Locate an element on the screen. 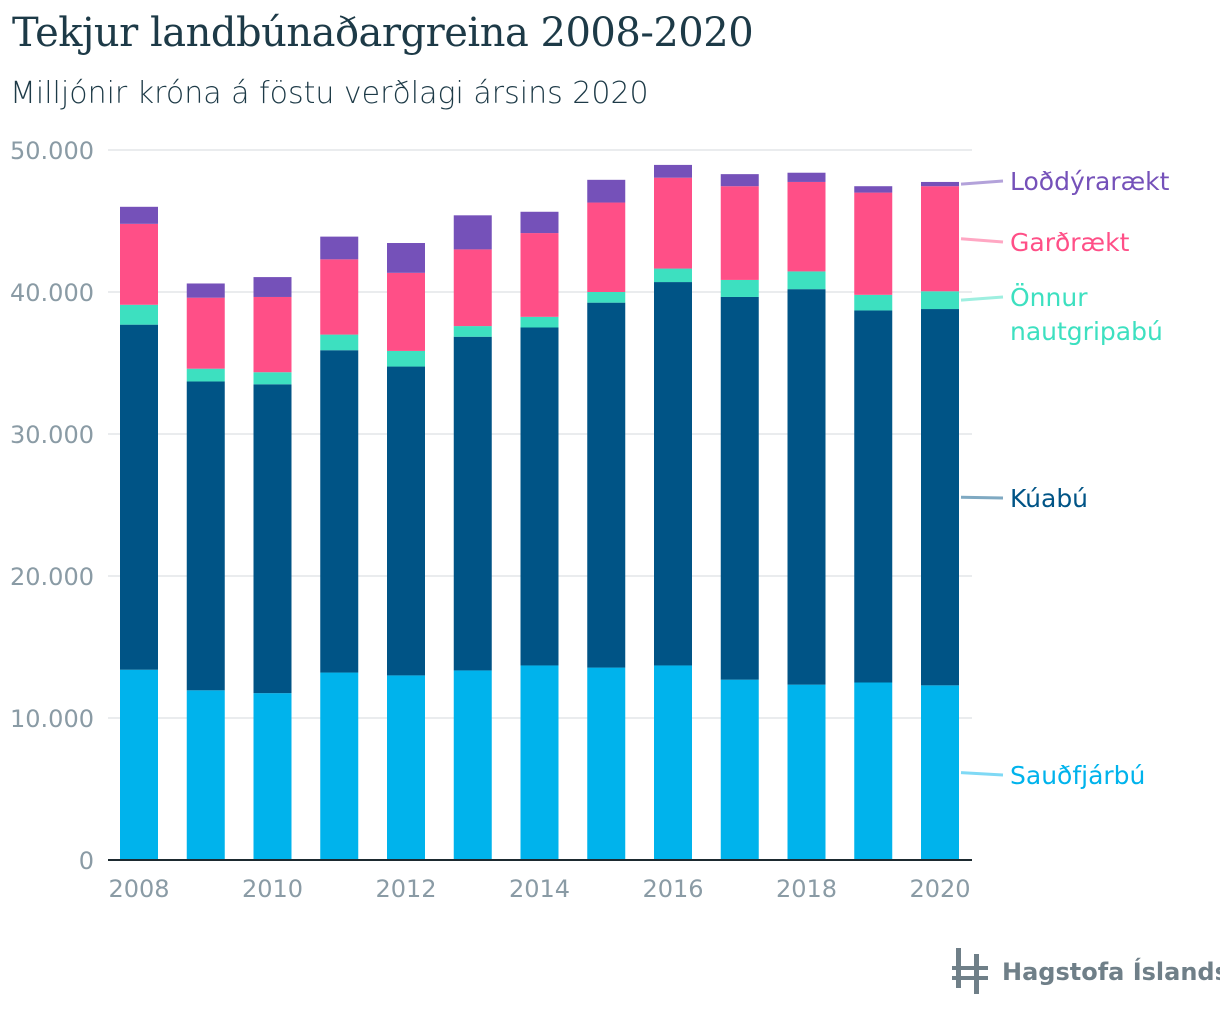 Image resolution: width=1220 pixels, height=1020 pixels. legend-item: Kúabú is located at coordinates (1024, 498).